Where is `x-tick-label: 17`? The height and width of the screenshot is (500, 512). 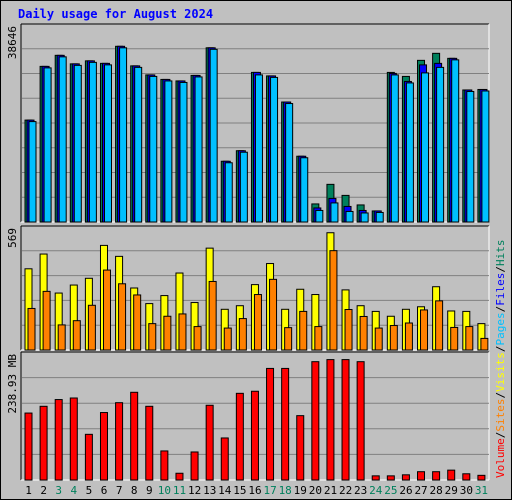
x-tick-label: 17 is located at coordinates (269, 490).